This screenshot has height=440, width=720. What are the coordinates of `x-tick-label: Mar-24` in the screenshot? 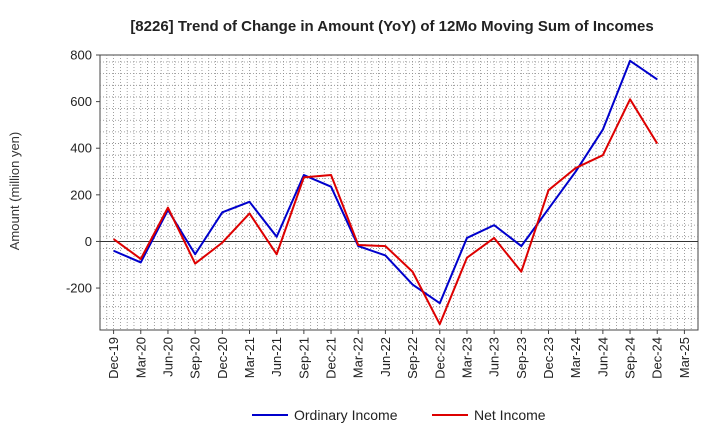 It's located at (575, 357).